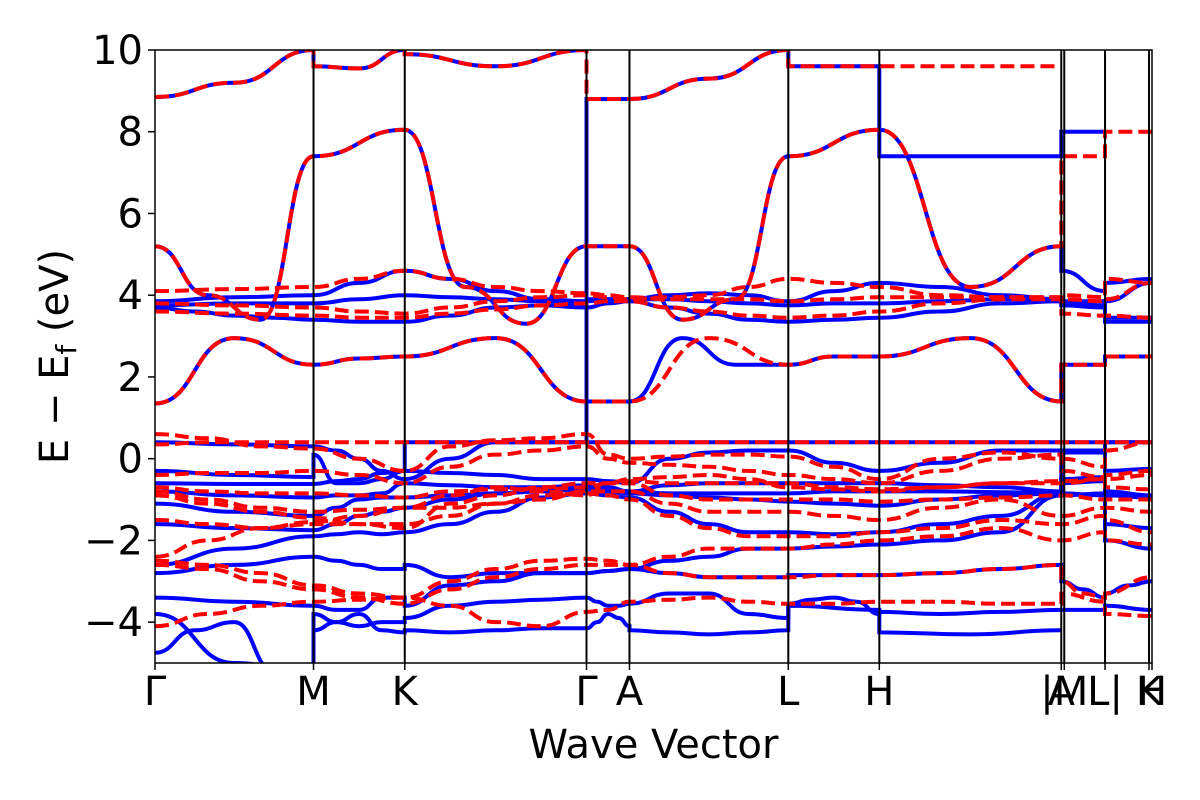  What do you see at coordinates (130, 378) in the screenshot?
I see `y-tick-label: 2` at bounding box center [130, 378].